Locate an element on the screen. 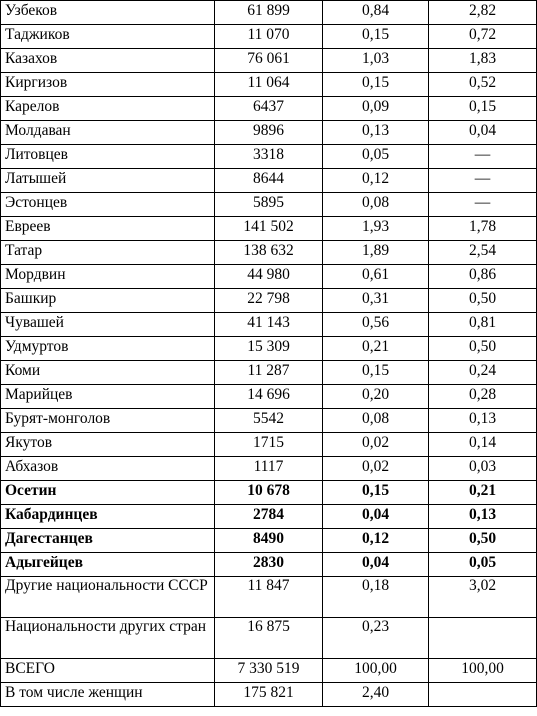 This screenshot has width=537, height=716. table-row: Абхазов 1117 0,02 0,03 is located at coordinates (268, 468).